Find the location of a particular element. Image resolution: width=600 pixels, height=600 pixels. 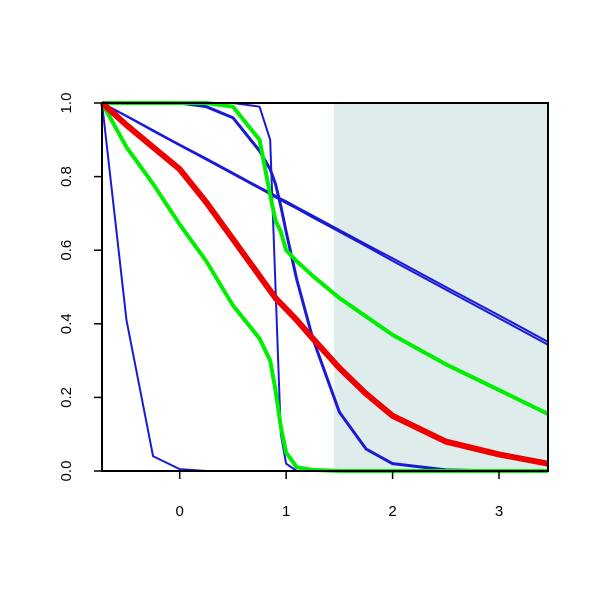

y-tick-label: 0.4 is located at coordinates (66, 323).